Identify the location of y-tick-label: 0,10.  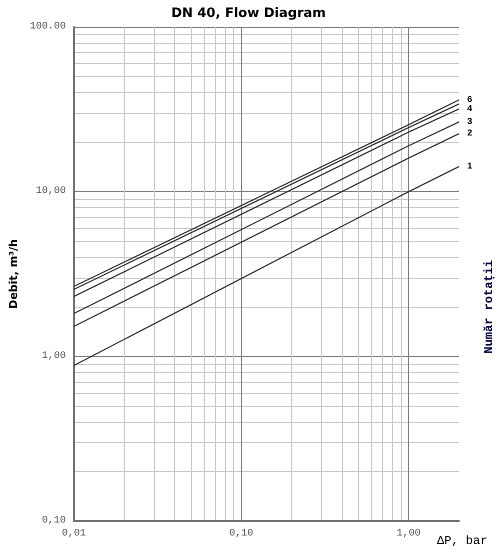
(54, 521).